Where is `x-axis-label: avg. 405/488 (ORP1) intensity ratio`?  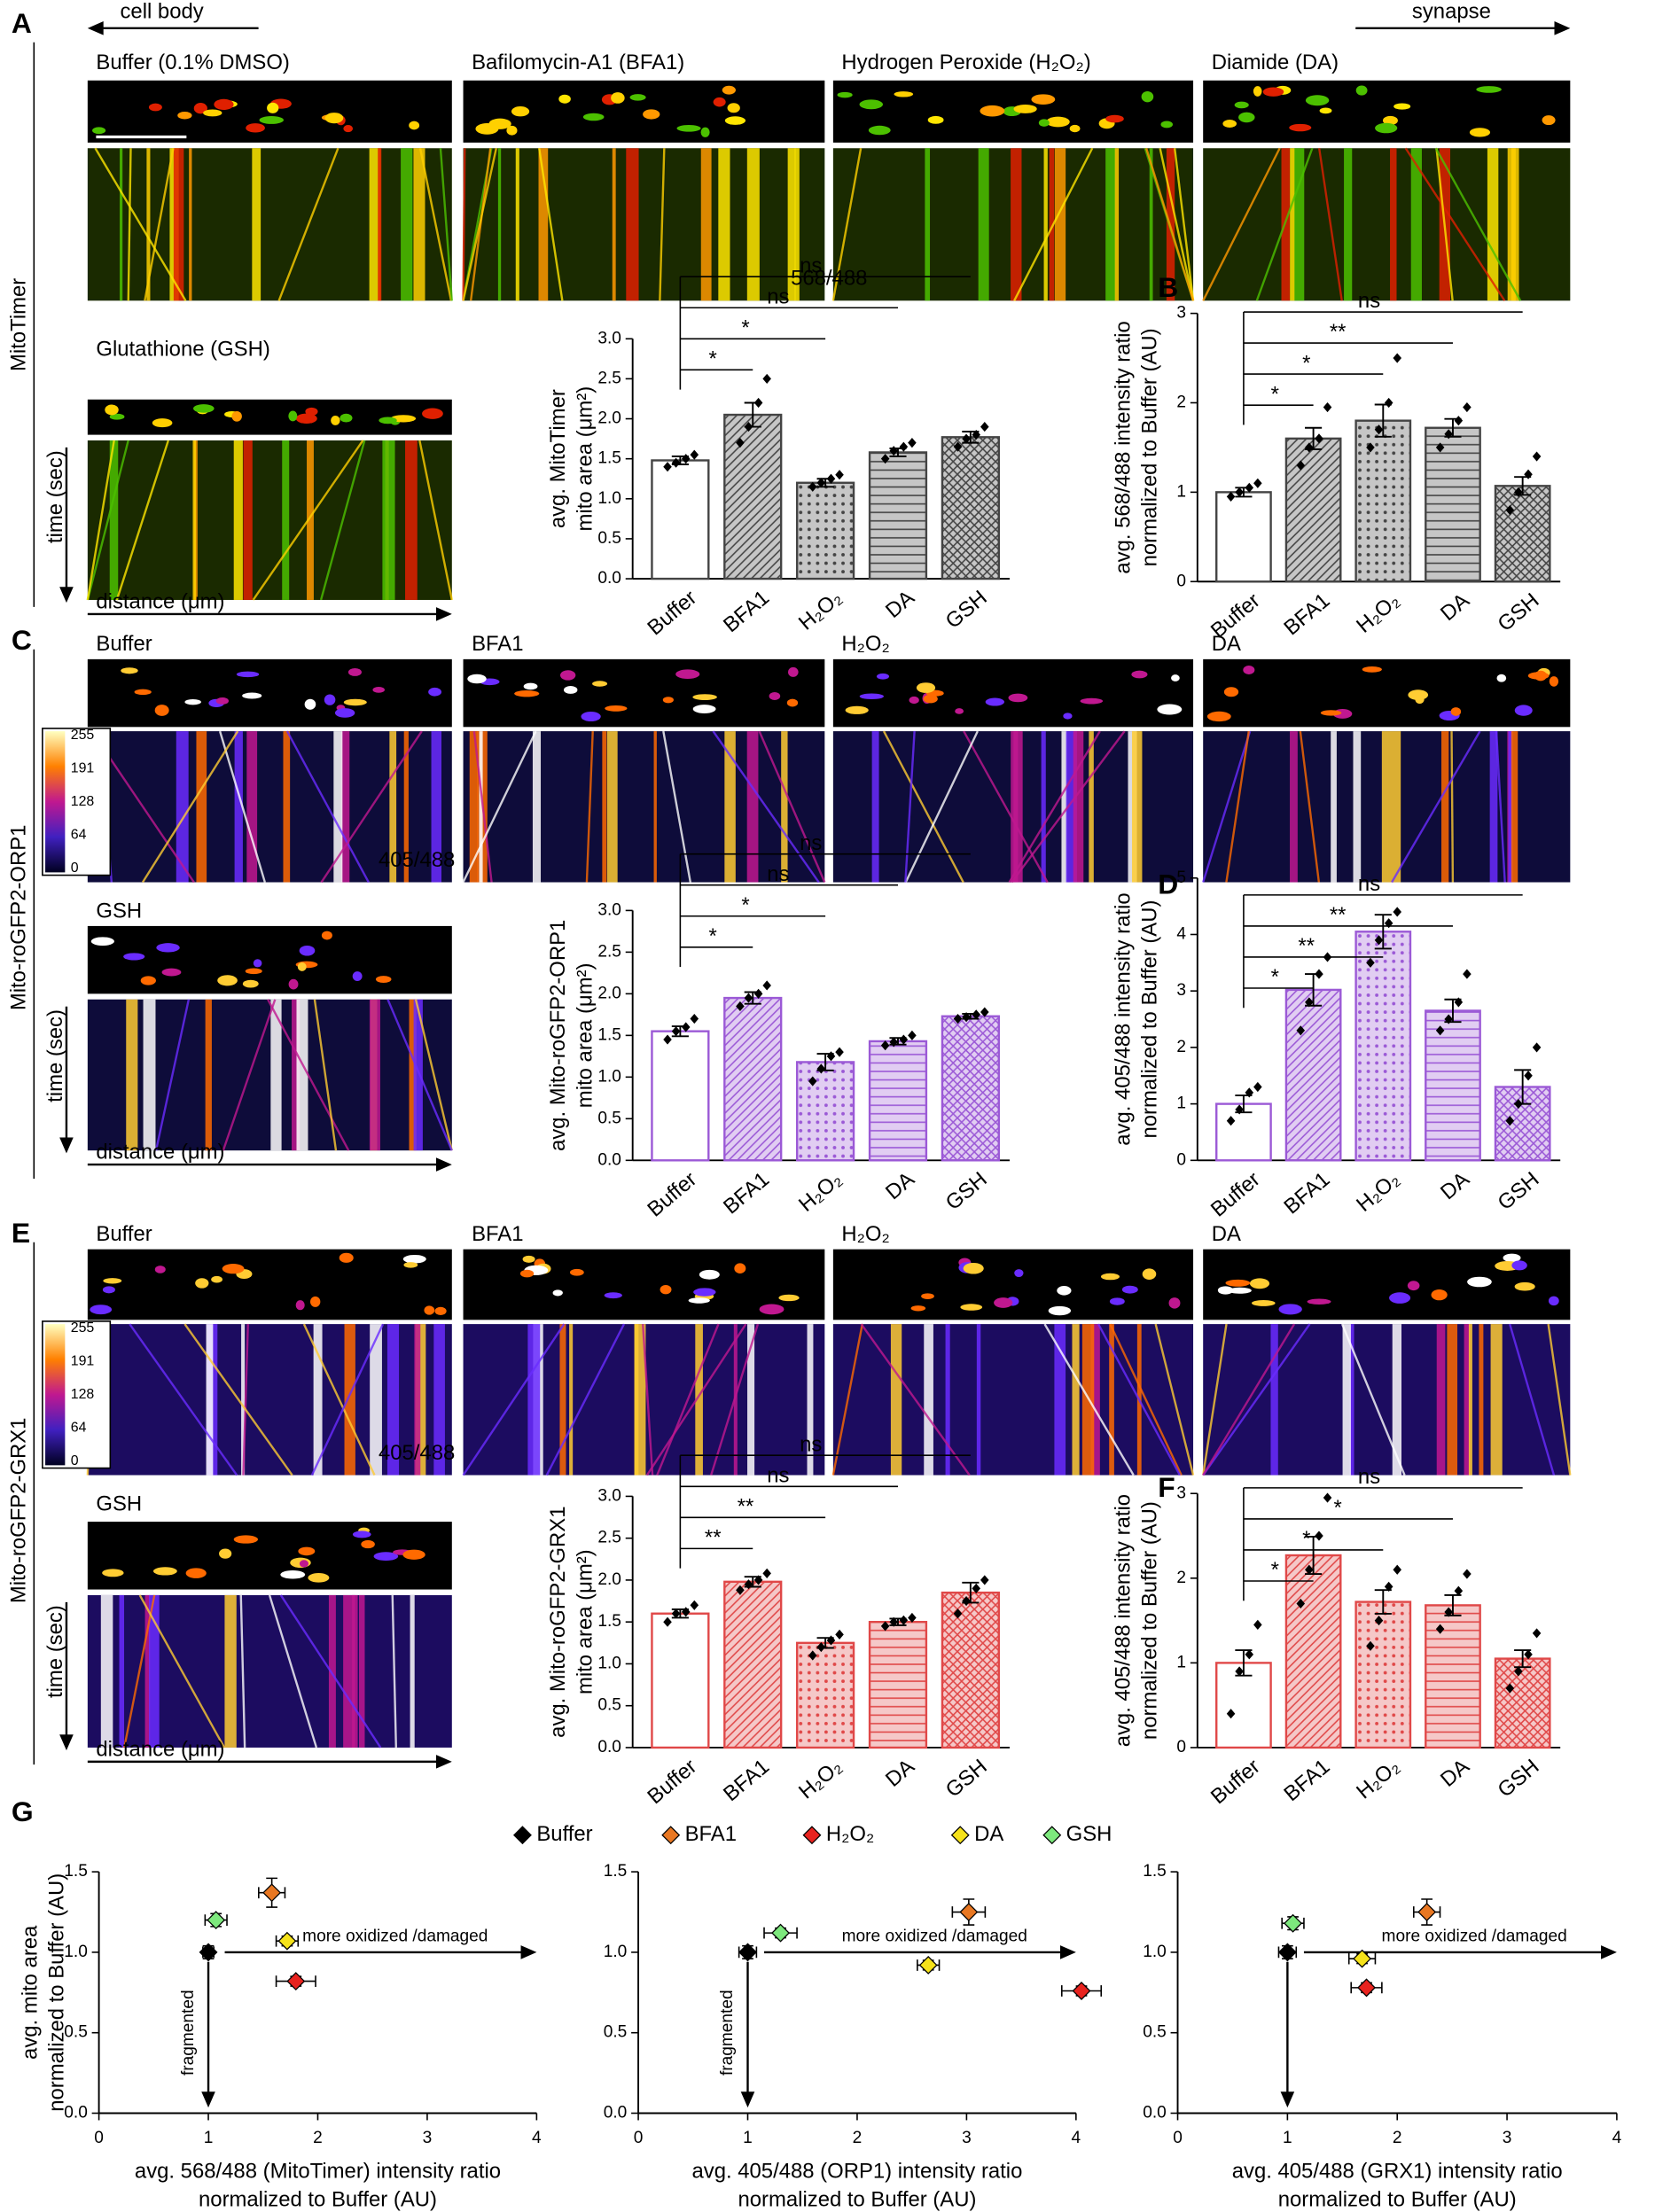 x-axis-label: avg. 405/488 (ORP1) intensity ratio is located at coordinates (856, 2172).